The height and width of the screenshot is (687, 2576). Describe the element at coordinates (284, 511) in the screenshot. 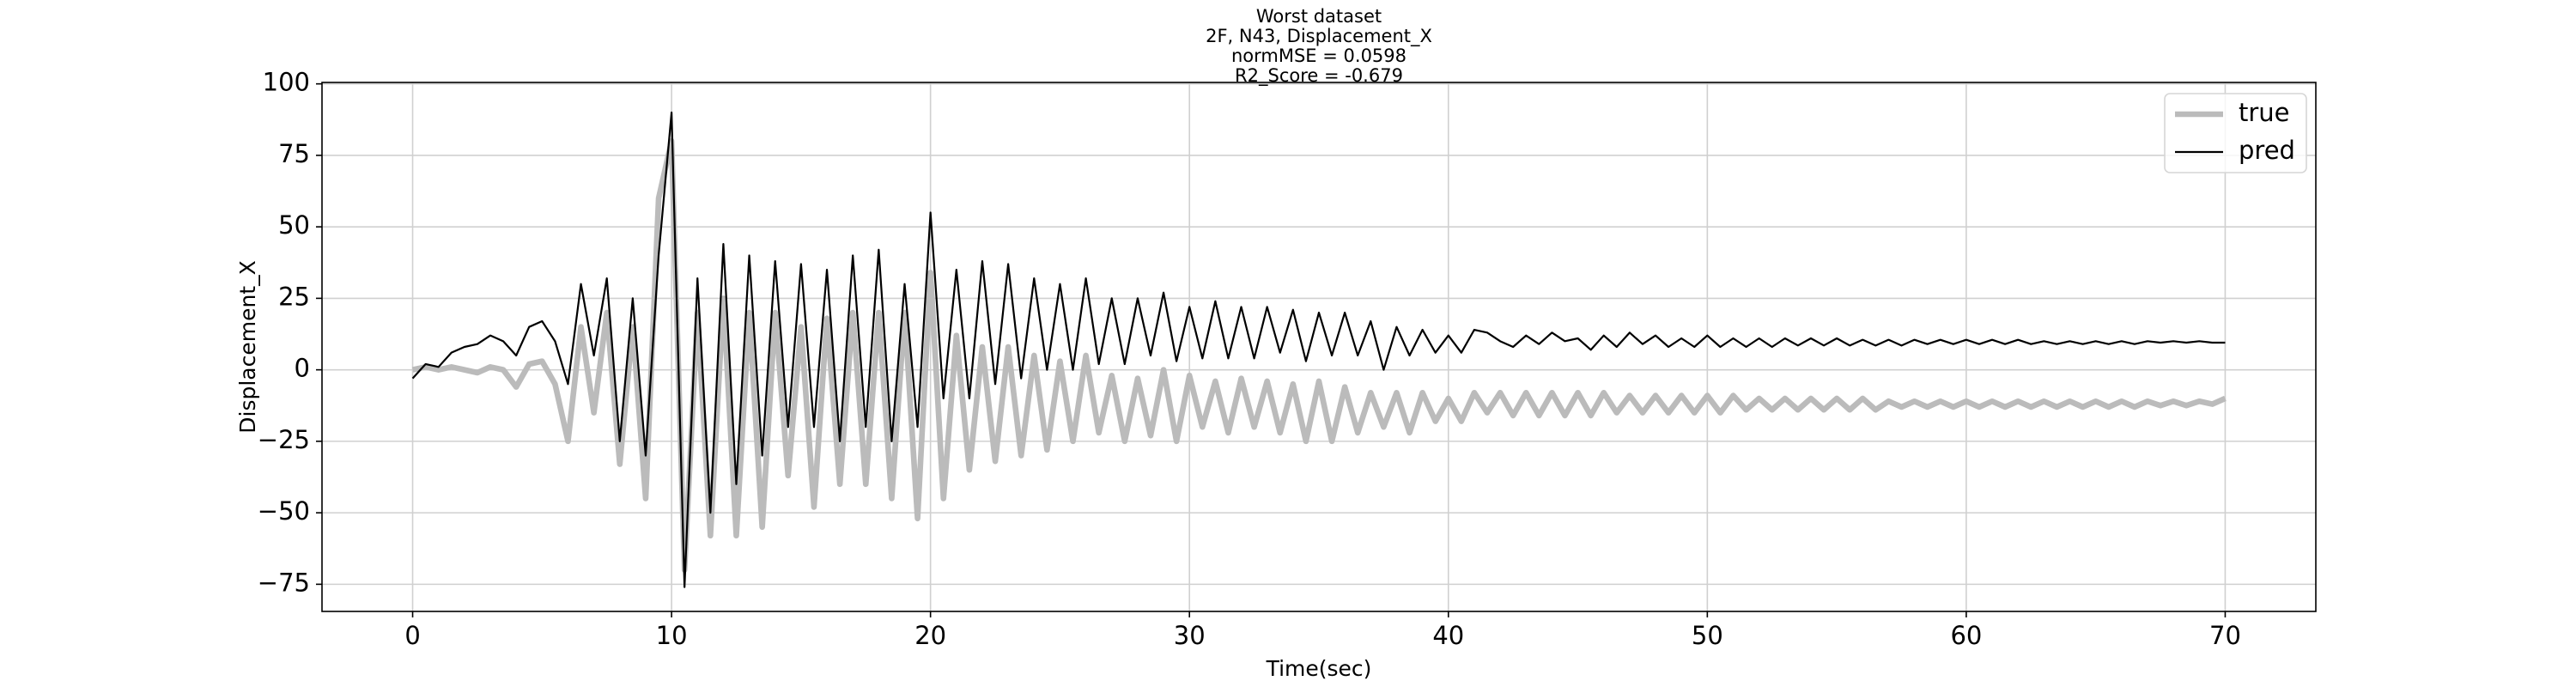

I see `y-tick-label: −50` at that location.